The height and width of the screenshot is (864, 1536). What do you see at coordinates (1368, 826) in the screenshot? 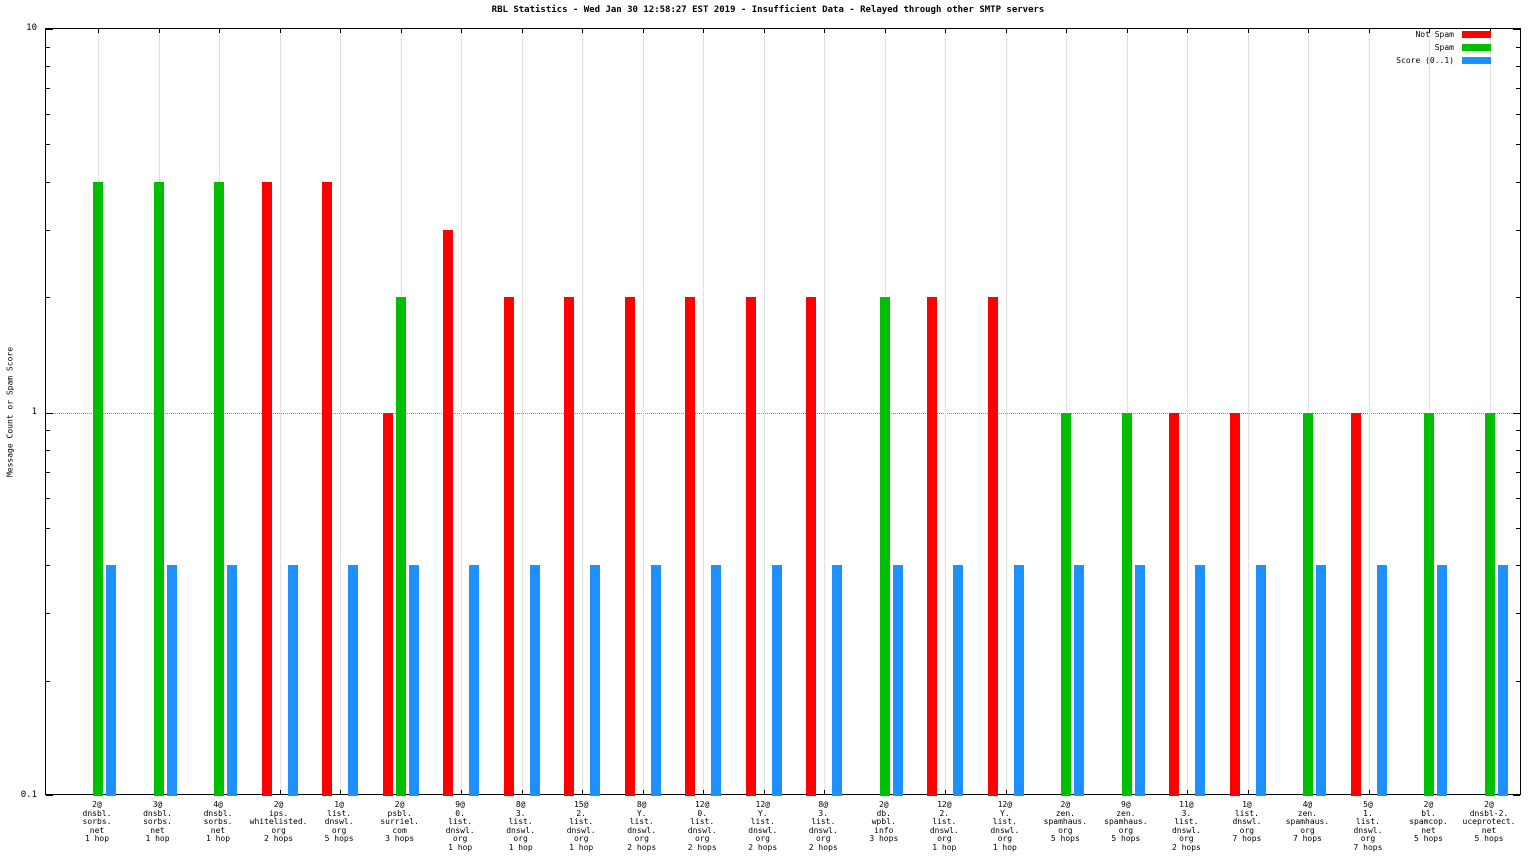
I see `x-tick-label: 5@ 1. list. dnswl. org 7 hops` at bounding box center [1368, 826].